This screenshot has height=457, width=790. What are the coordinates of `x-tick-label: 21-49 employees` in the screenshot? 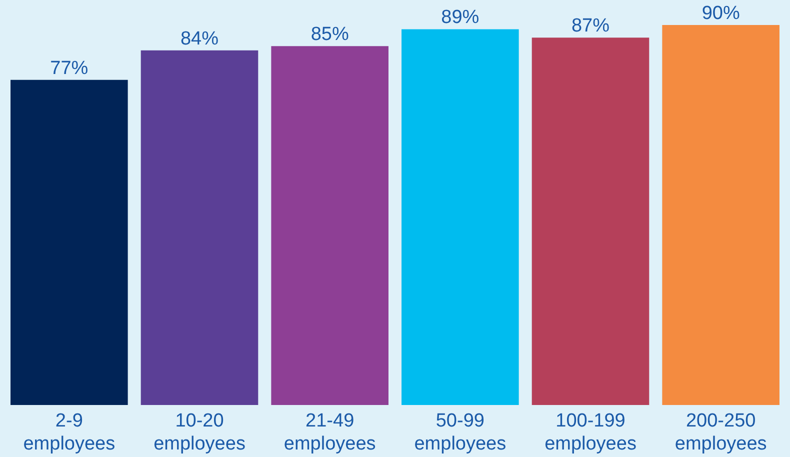 It's located at (330, 432).